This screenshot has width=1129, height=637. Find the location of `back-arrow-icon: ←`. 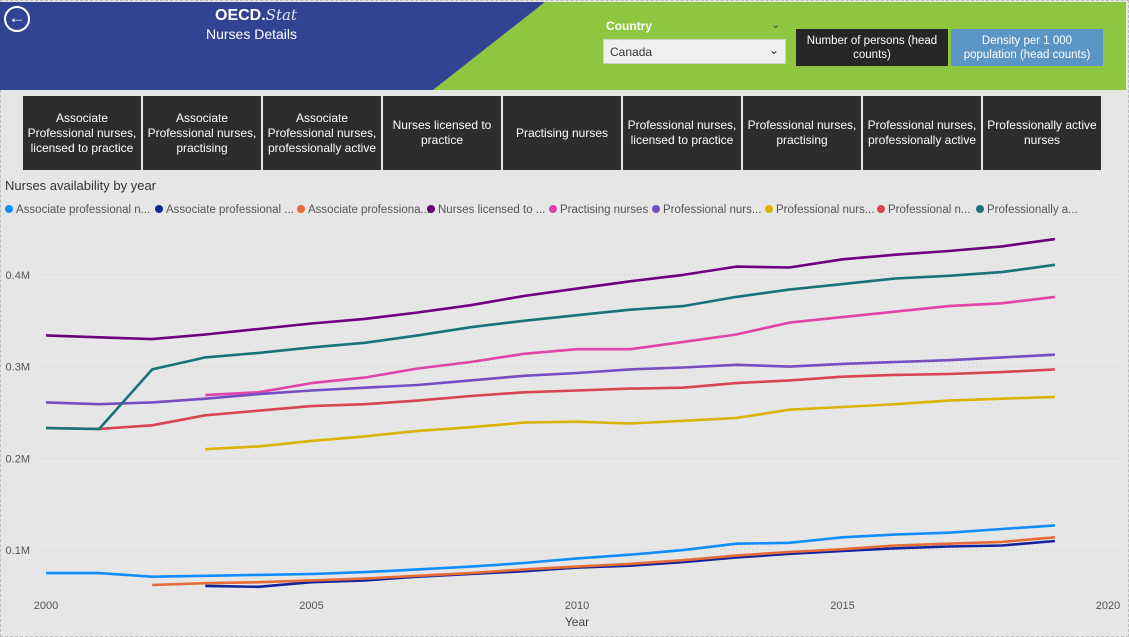

back-arrow-icon: ← is located at coordinates (17, 19).